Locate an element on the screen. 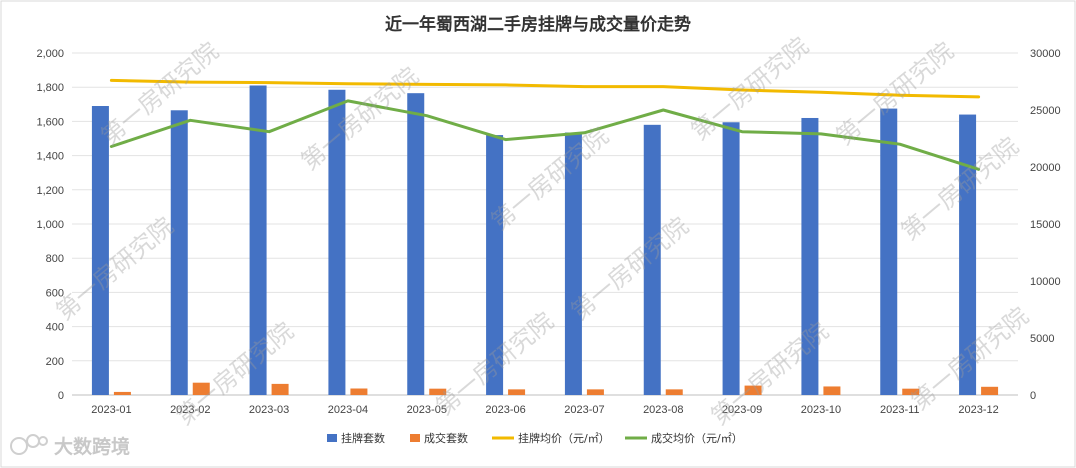  legend: 挂牌套数 成交套数 挂牌均价（元/㎡） 成交均价（元/㎡） is located at coordinates (535, 438).